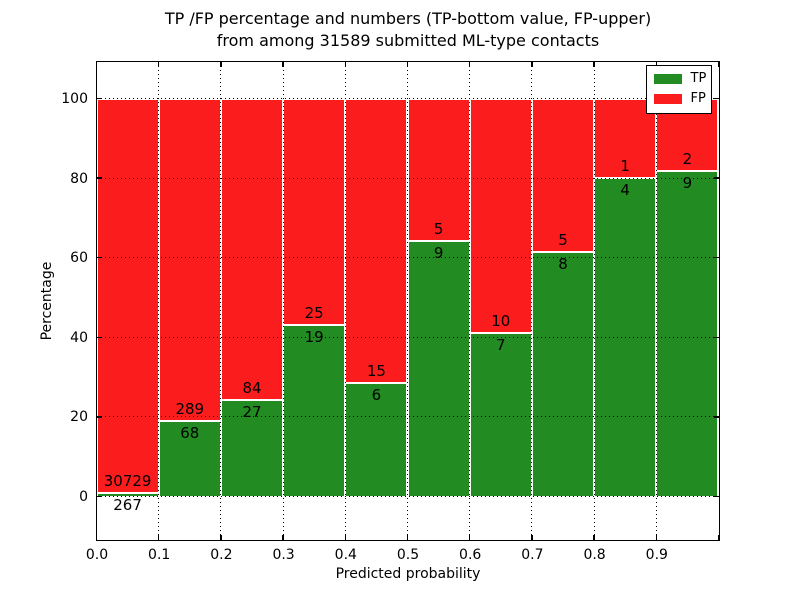 The height and width of the screenshot is (600, 800). Describe the element at coordinates (79, 337) in the screenshot. I see `y-tick-label: 40` at that location.